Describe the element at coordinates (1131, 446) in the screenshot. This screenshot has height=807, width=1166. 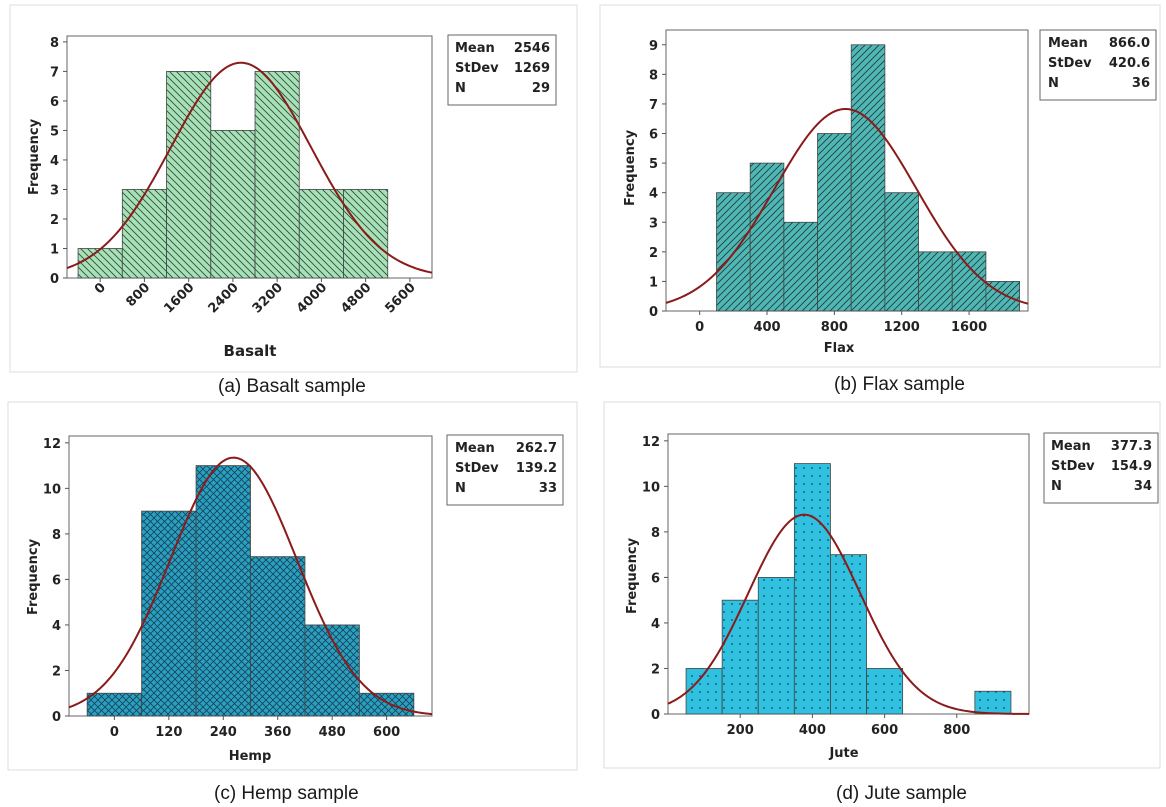
I see `stat-mean-value: 377.3` at that location.